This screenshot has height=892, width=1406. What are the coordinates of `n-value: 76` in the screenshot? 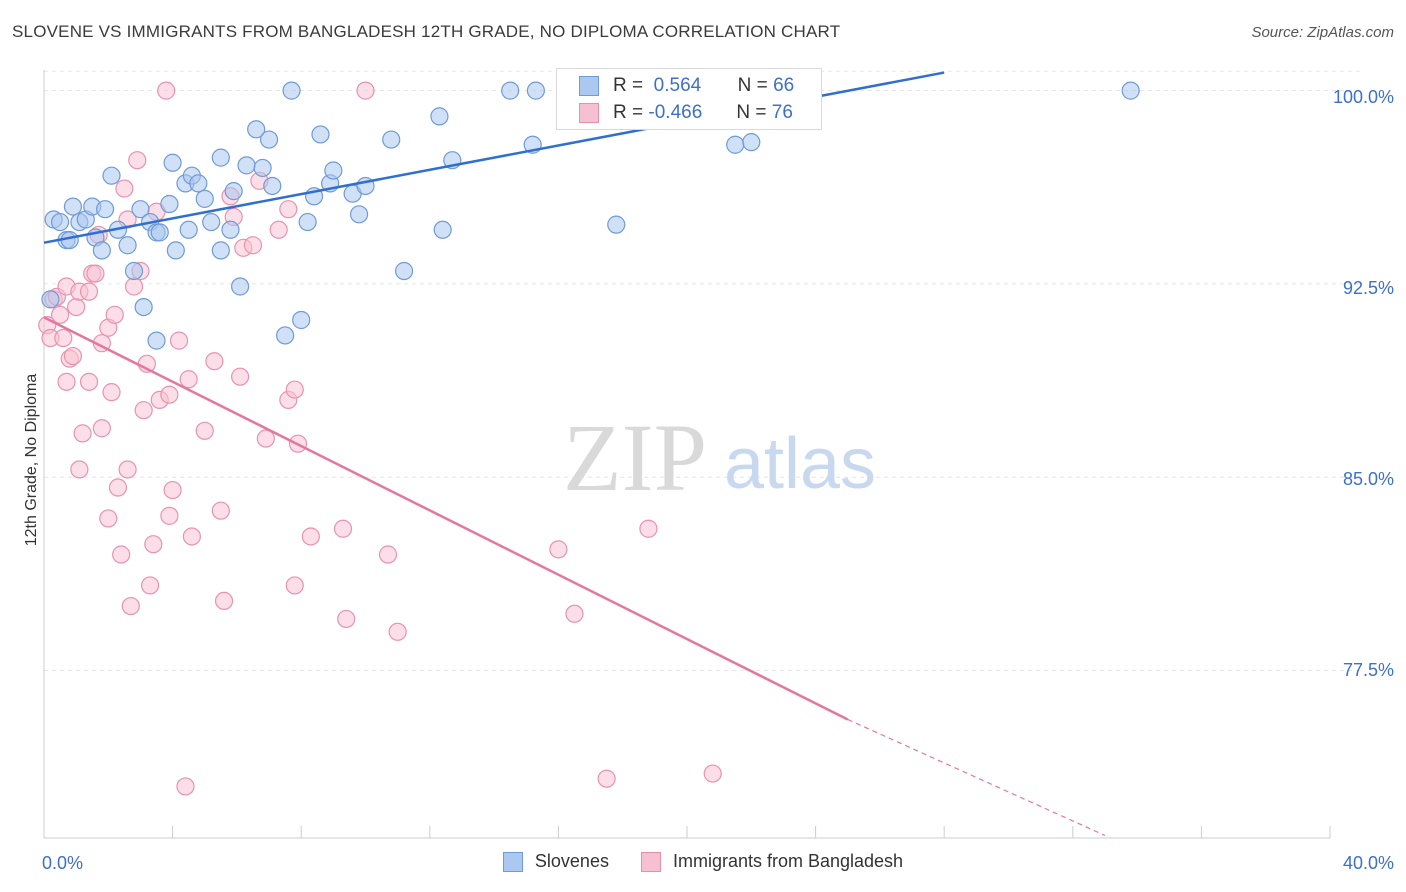 It's located at (782, 112).